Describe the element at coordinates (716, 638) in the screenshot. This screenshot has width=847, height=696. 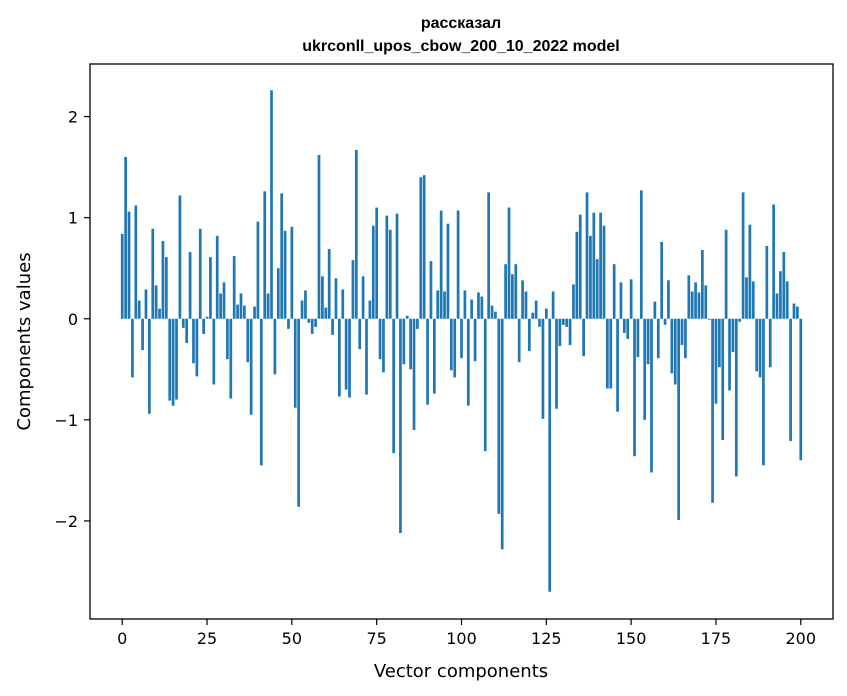
I see `x-tick-label-7: 175` at that location.